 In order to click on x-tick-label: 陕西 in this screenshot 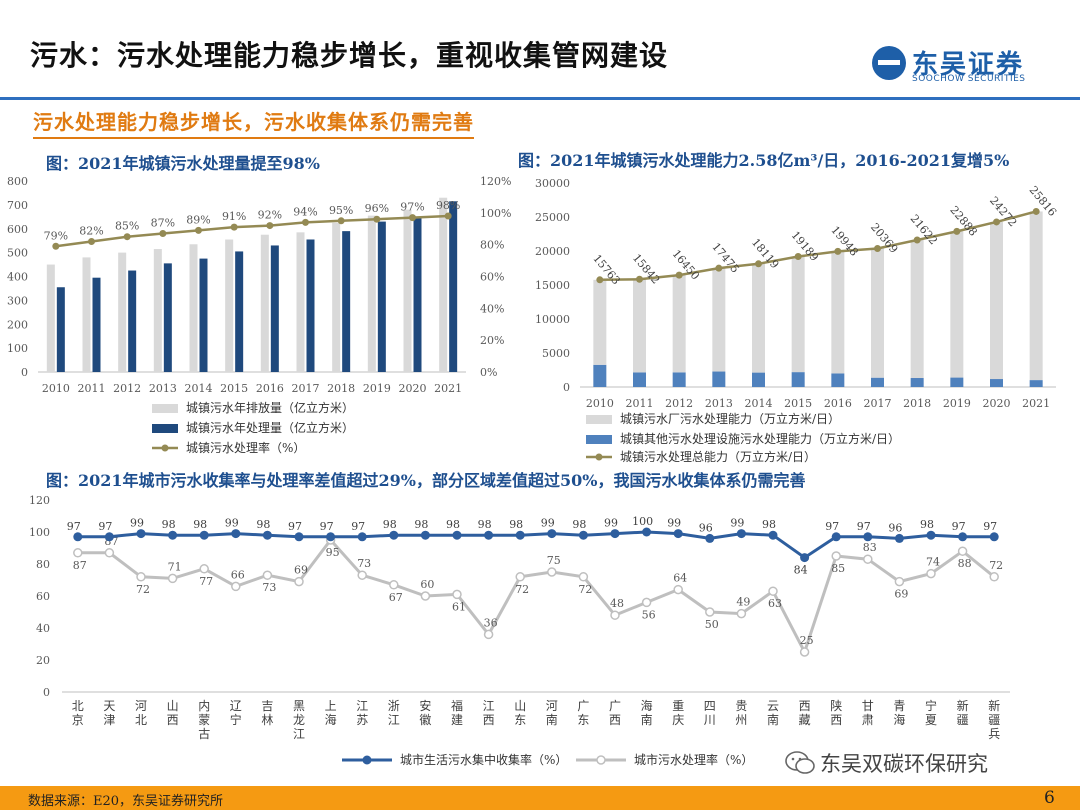, I will do `click(836, 712)`.